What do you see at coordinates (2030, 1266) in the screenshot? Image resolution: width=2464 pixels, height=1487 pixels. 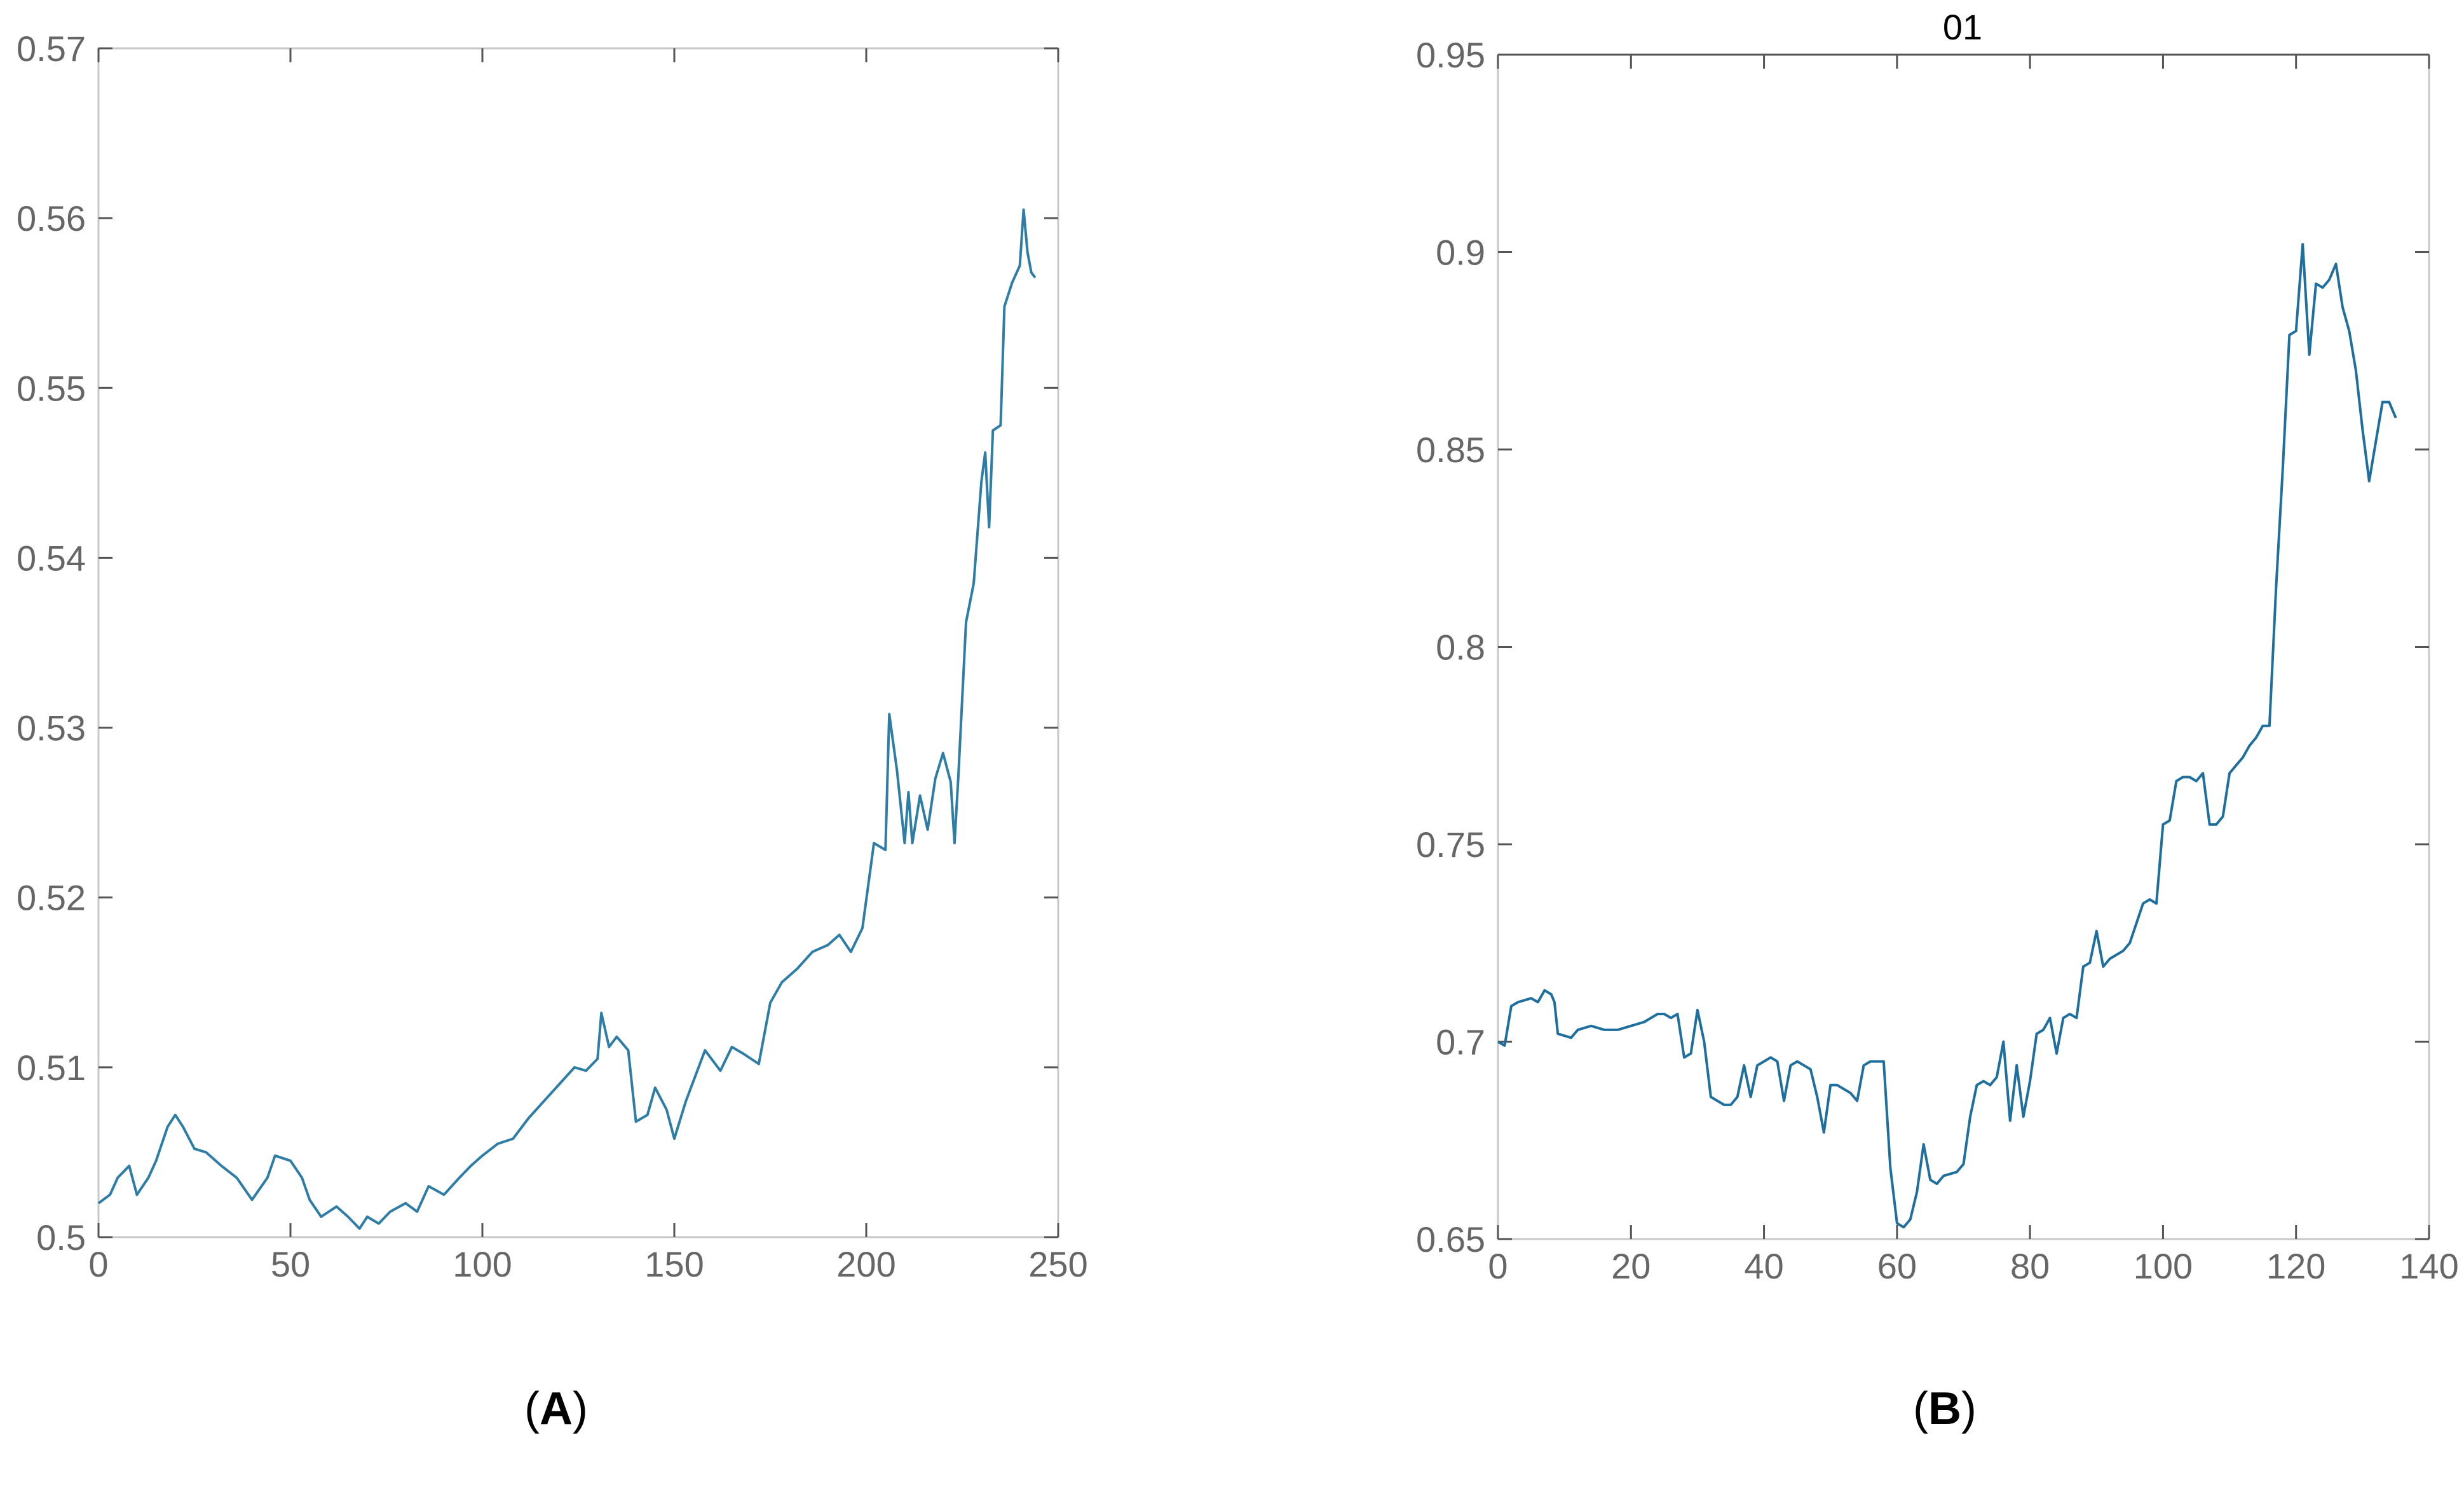 I see `x-tick-label: 80` at bounding box center [2030, 1266].